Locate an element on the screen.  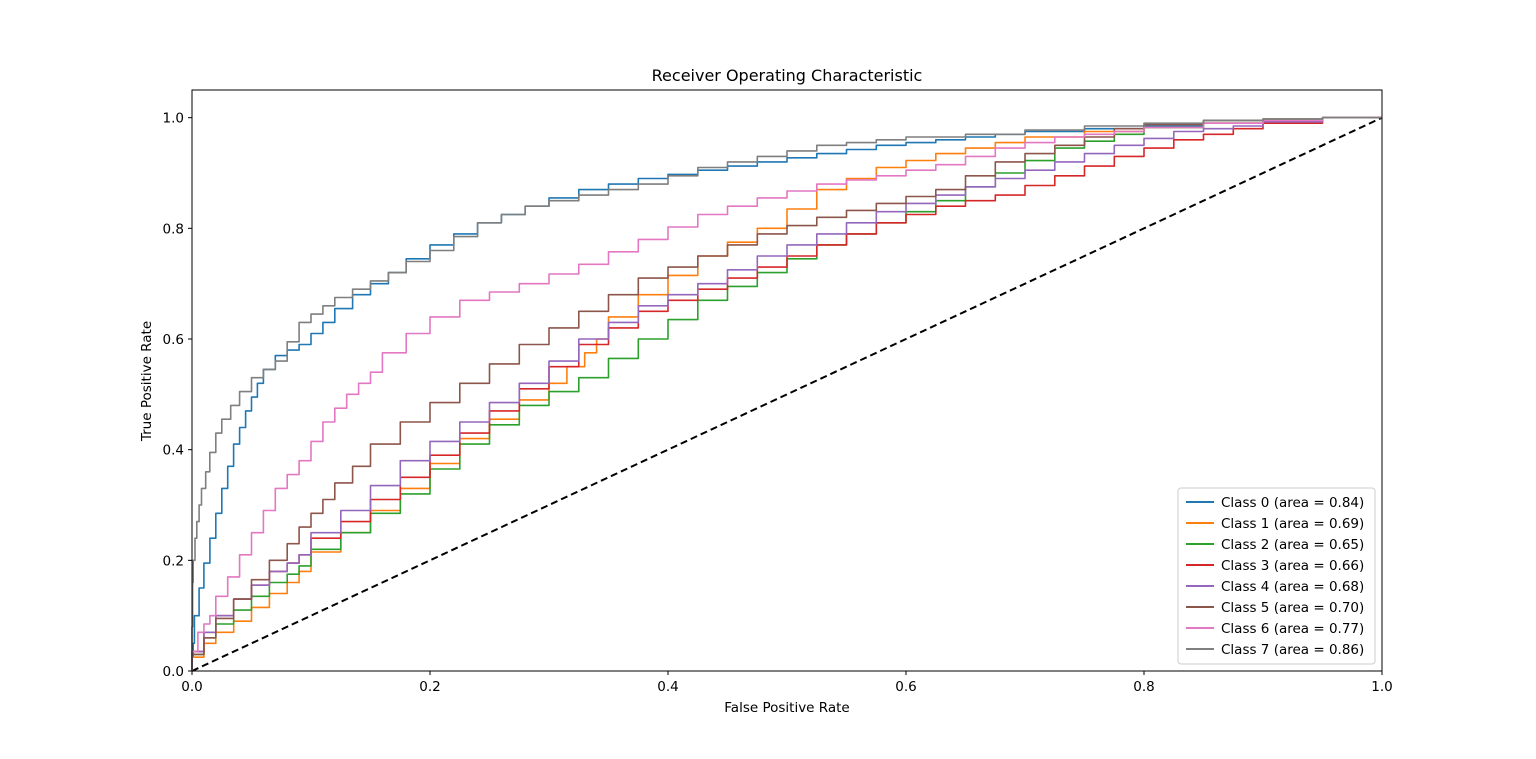
y-tick-label: 0.8 is located at coordinates (173, 229).